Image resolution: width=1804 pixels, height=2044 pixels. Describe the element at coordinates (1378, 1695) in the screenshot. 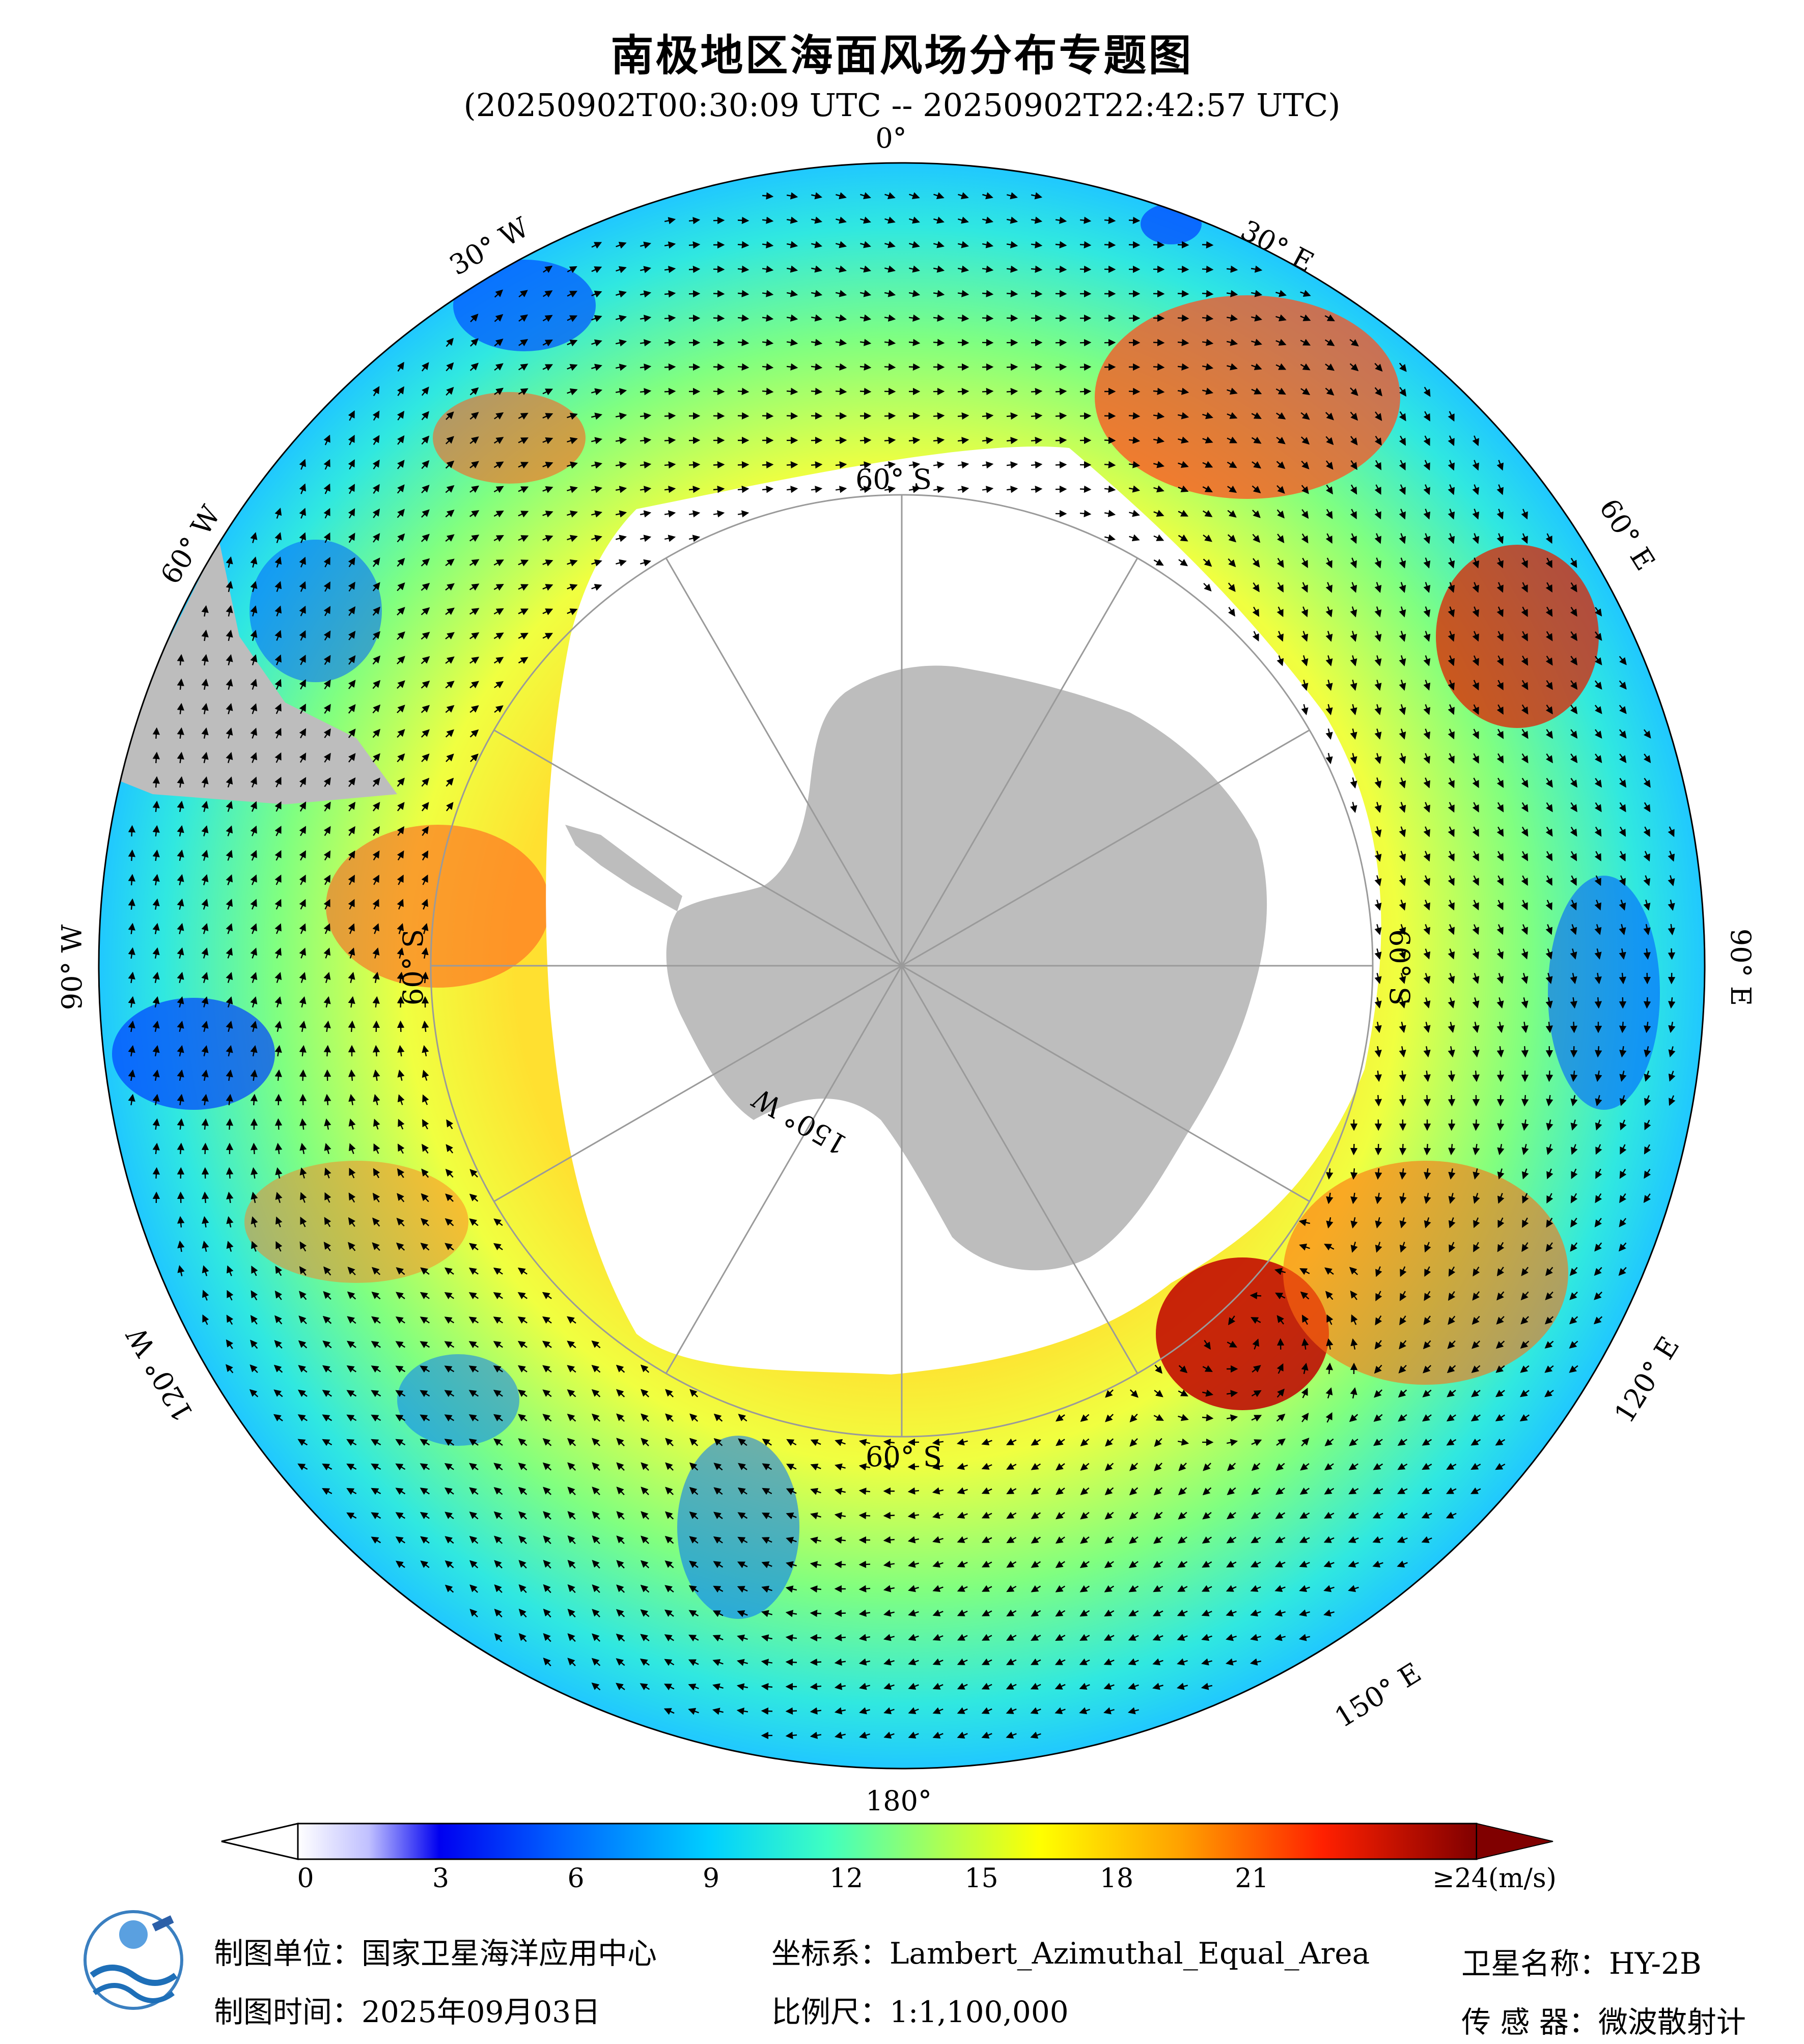

I see `label-lon-150e: 150° E` at that location.